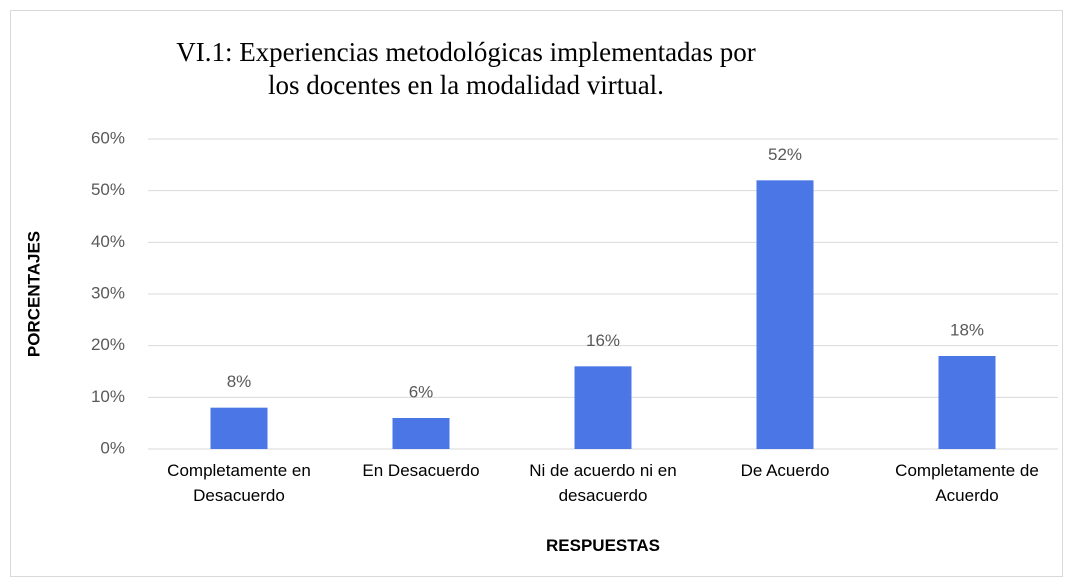  What do you see at coordinates (785, 154) in the screenshot?
I see `data-label: 52%` at bounding box center [785, 154].